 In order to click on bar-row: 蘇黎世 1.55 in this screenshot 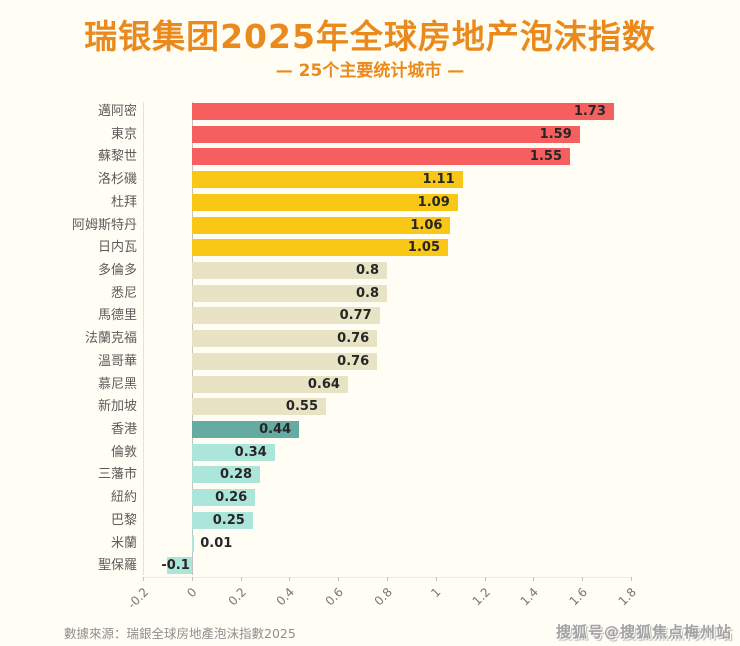, I will do `click(370, 156)`.